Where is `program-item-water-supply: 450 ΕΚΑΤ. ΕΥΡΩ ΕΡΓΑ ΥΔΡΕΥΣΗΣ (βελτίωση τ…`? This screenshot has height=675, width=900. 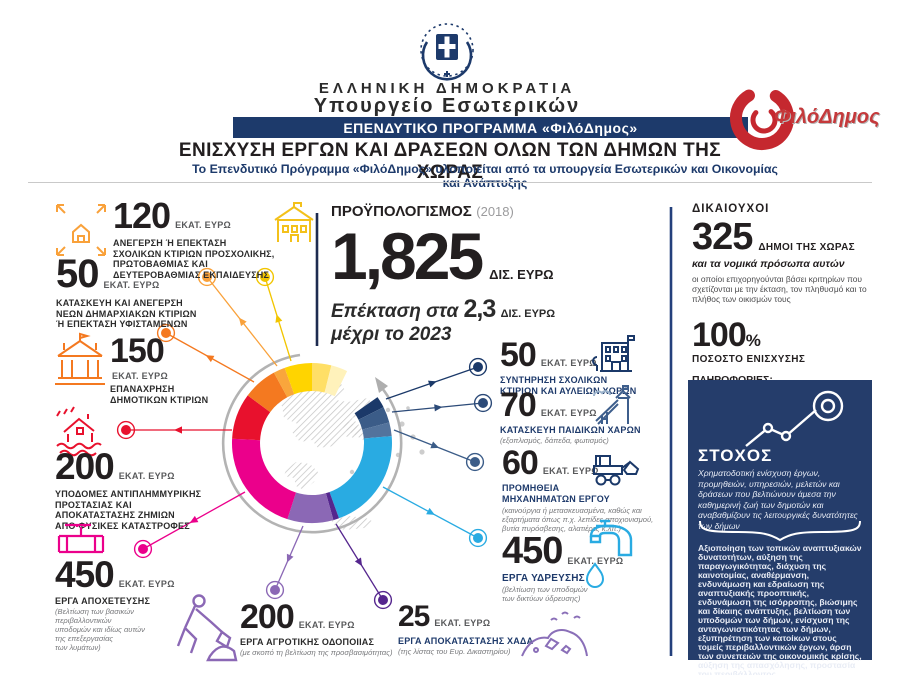
program-item-water-supply: 450 ΕΚΑΤ. ΕΥΡΩ ΕΡΓΑ ΥΔΡΕΥΣΗΣ (βελτίωση τ… is located at coordinates (582, 567).